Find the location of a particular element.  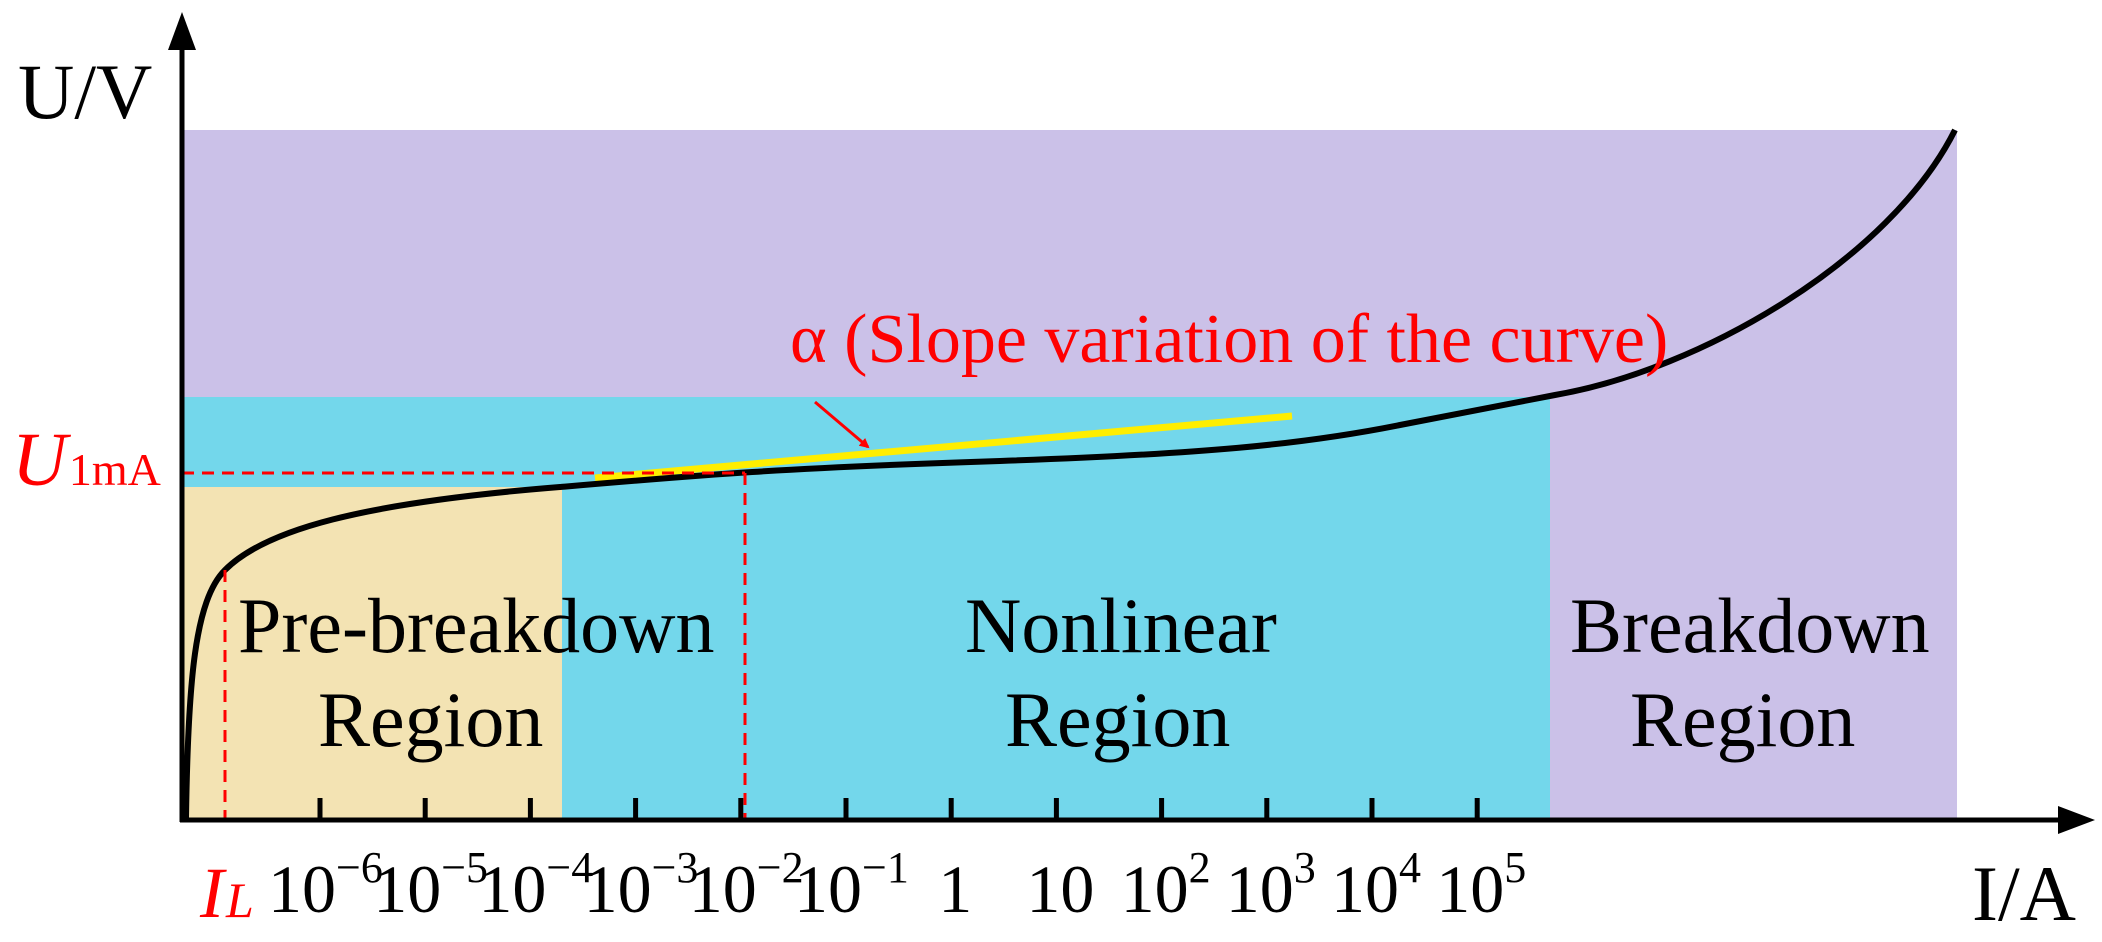

il-label: IL is located at coordinates (226, 893).